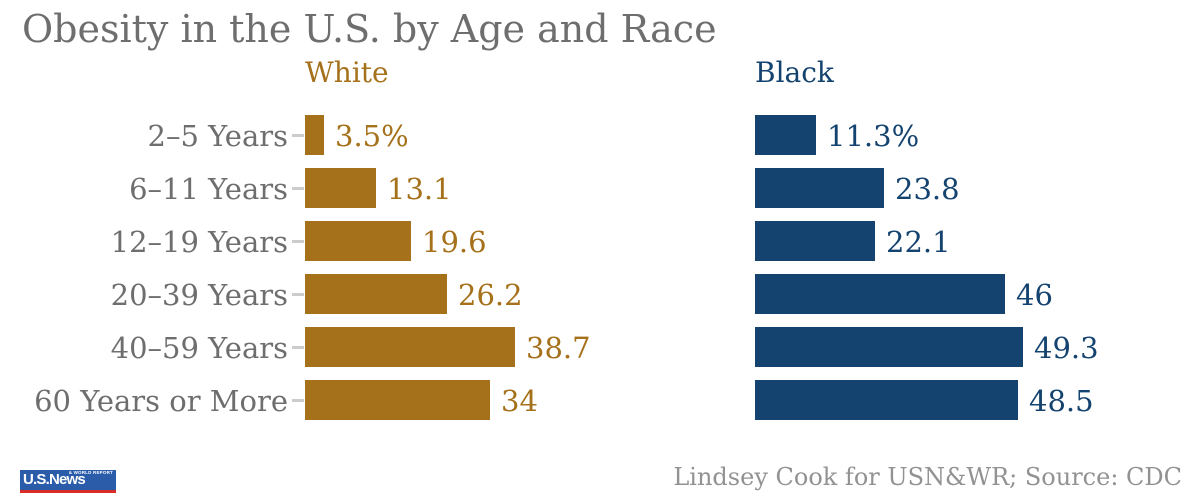 The image size is (1200, 500). I want to click on value-label-white-1: 13.1, so click(419, 189).